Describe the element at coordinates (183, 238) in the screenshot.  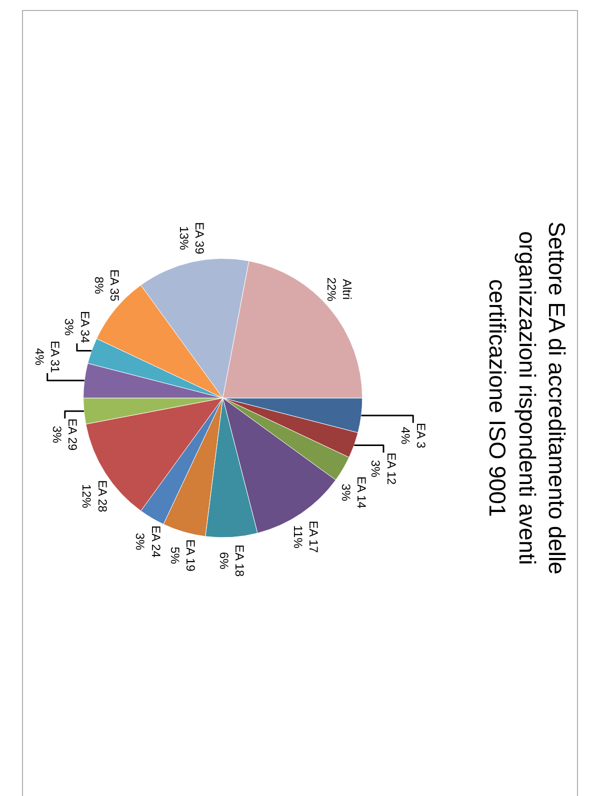
I see `data-label: 13%` at that location.